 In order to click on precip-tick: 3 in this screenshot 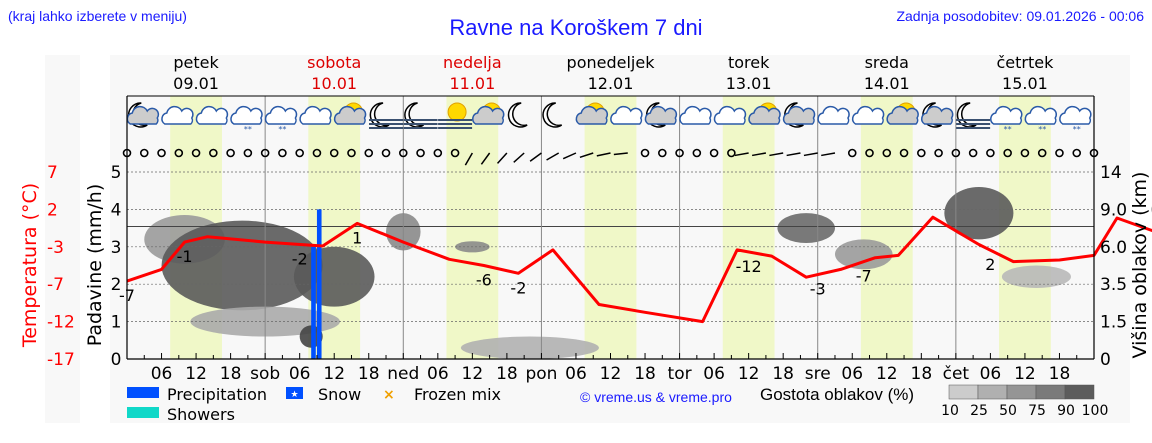, I will do `click(116, 248)`.